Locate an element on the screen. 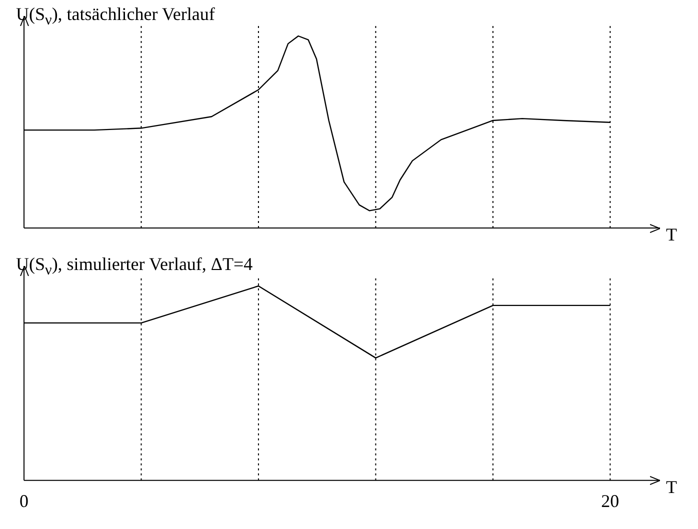  chart-title: U(S$_{ν}$), simulierter Verlauf, ΔT=4 is located at coordinates (134, 267).